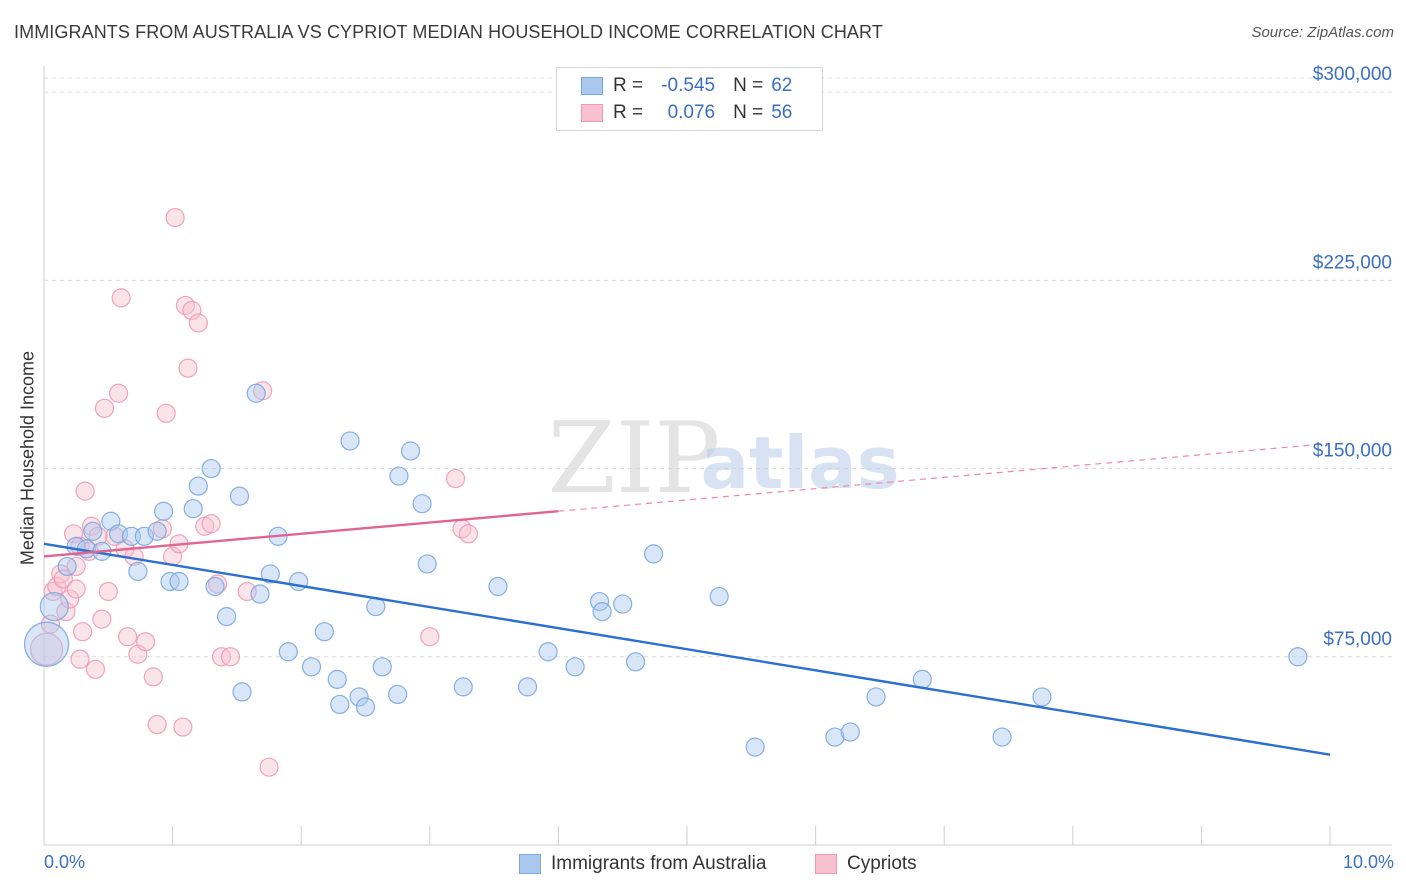  Describe the element at coordinates (1352, 262) in the screenshot. I see `y-tick-label: $225,000` at that location.